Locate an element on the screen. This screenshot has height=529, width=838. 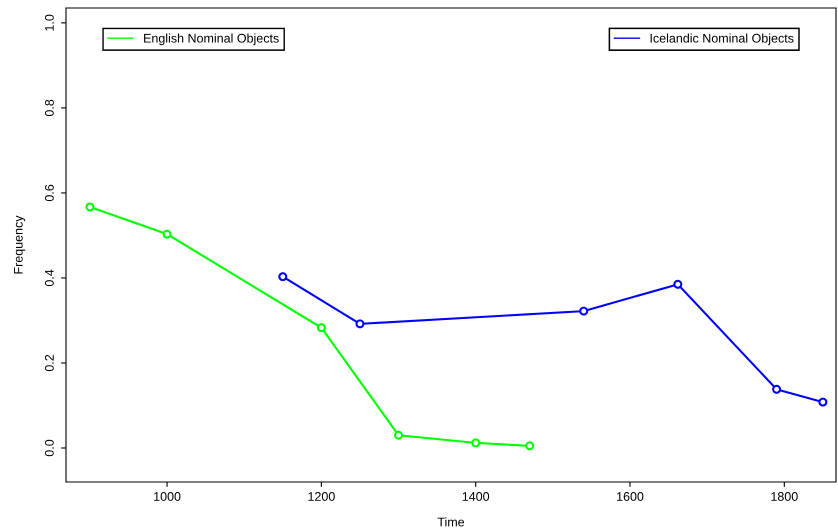
x-tick-label: 1800 is located at coordinates (784, 496).